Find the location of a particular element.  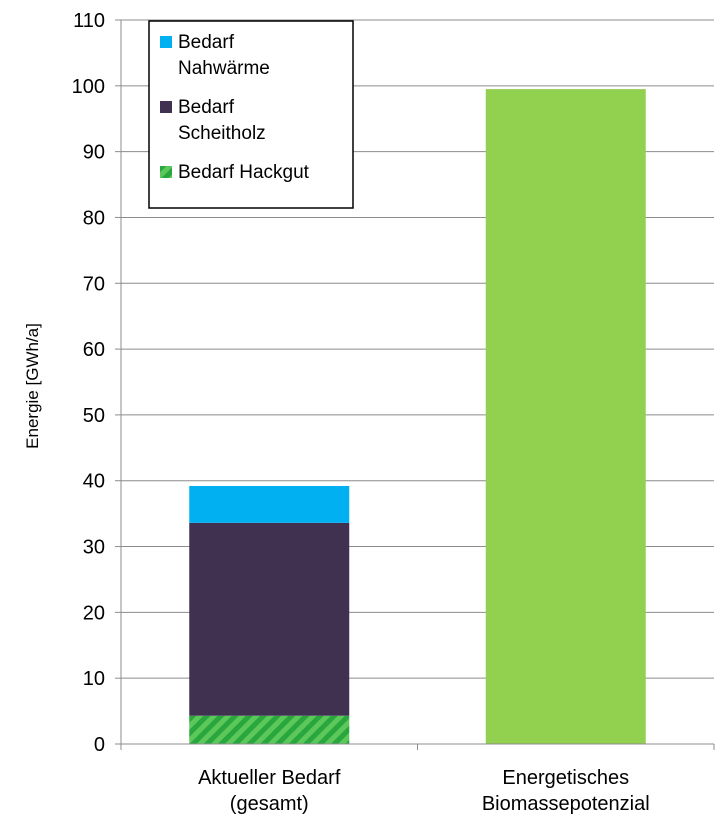

y-tick-label: 100 is located at coordinates (88, 87).